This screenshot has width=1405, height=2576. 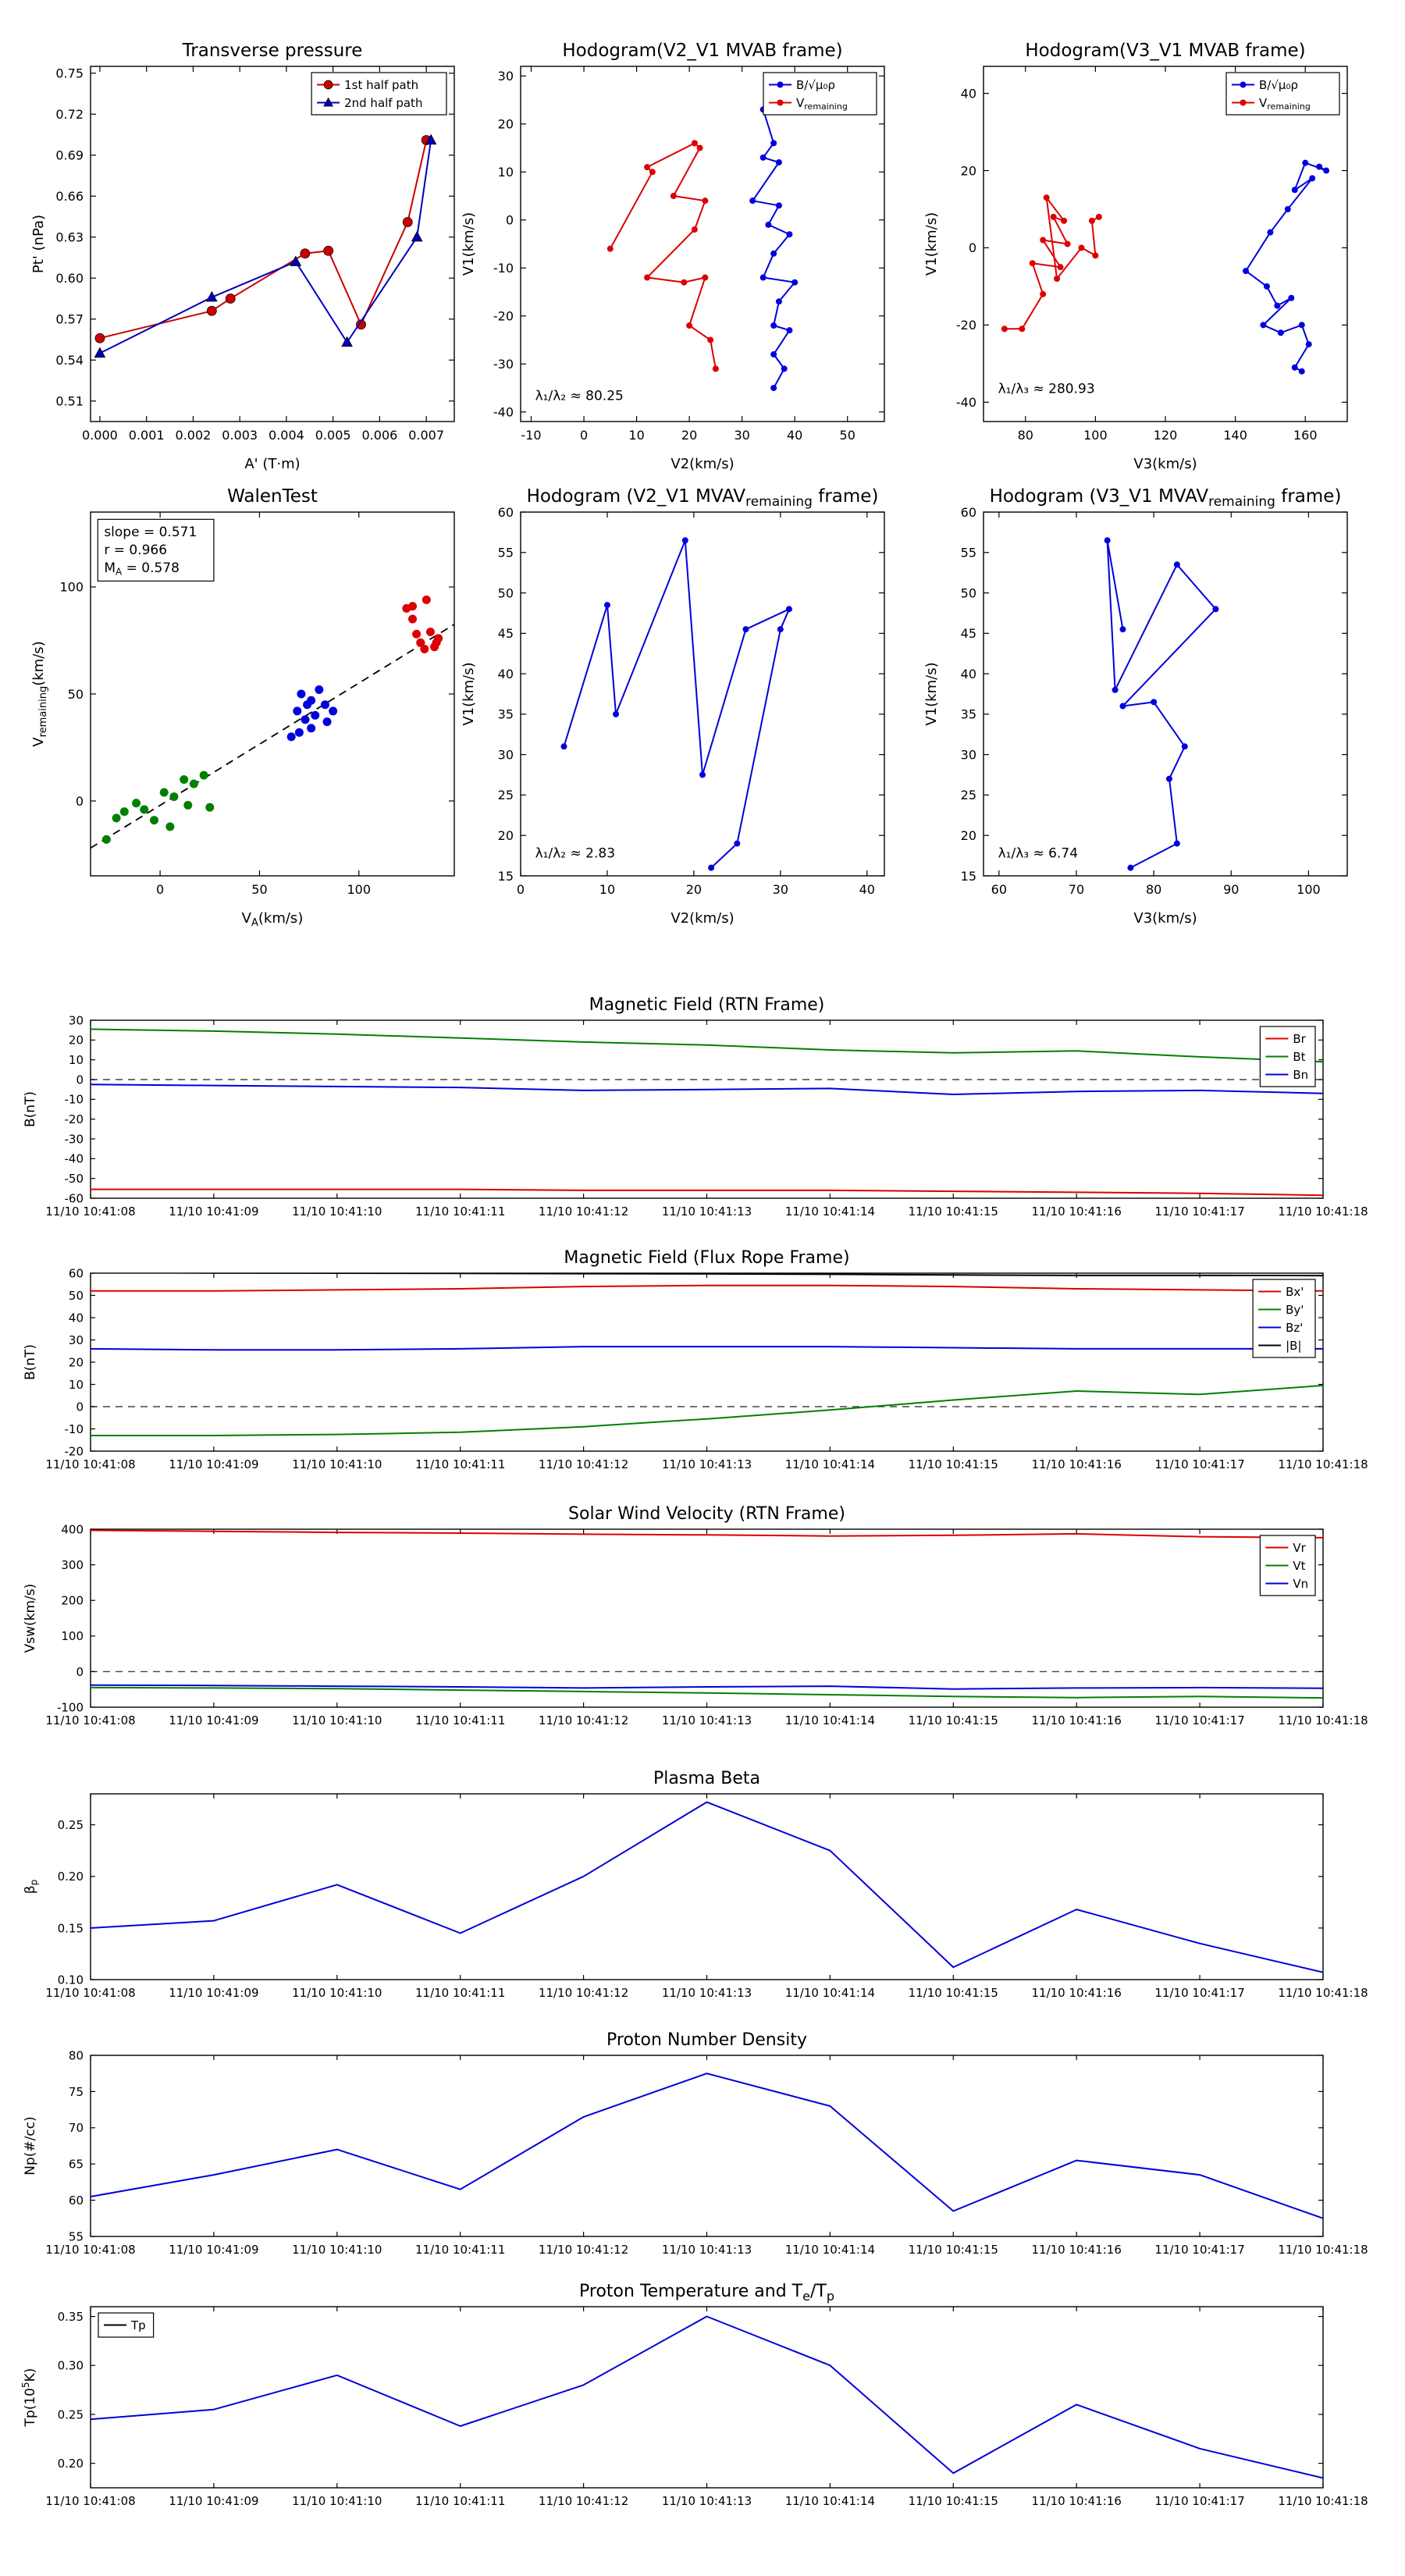 What do you see at coordinates (381, 85) in the screenshot?
I see `svg-text: 1st half path` at bounding box center [381, 85].